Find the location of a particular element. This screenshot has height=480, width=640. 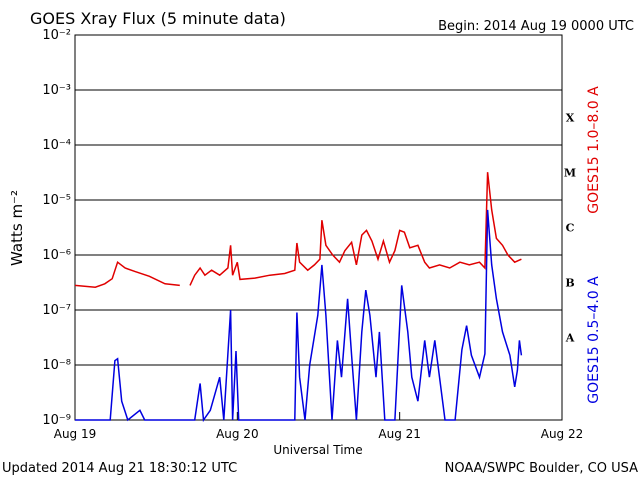

flare-class-label: B is located at coordinates (569, 283).